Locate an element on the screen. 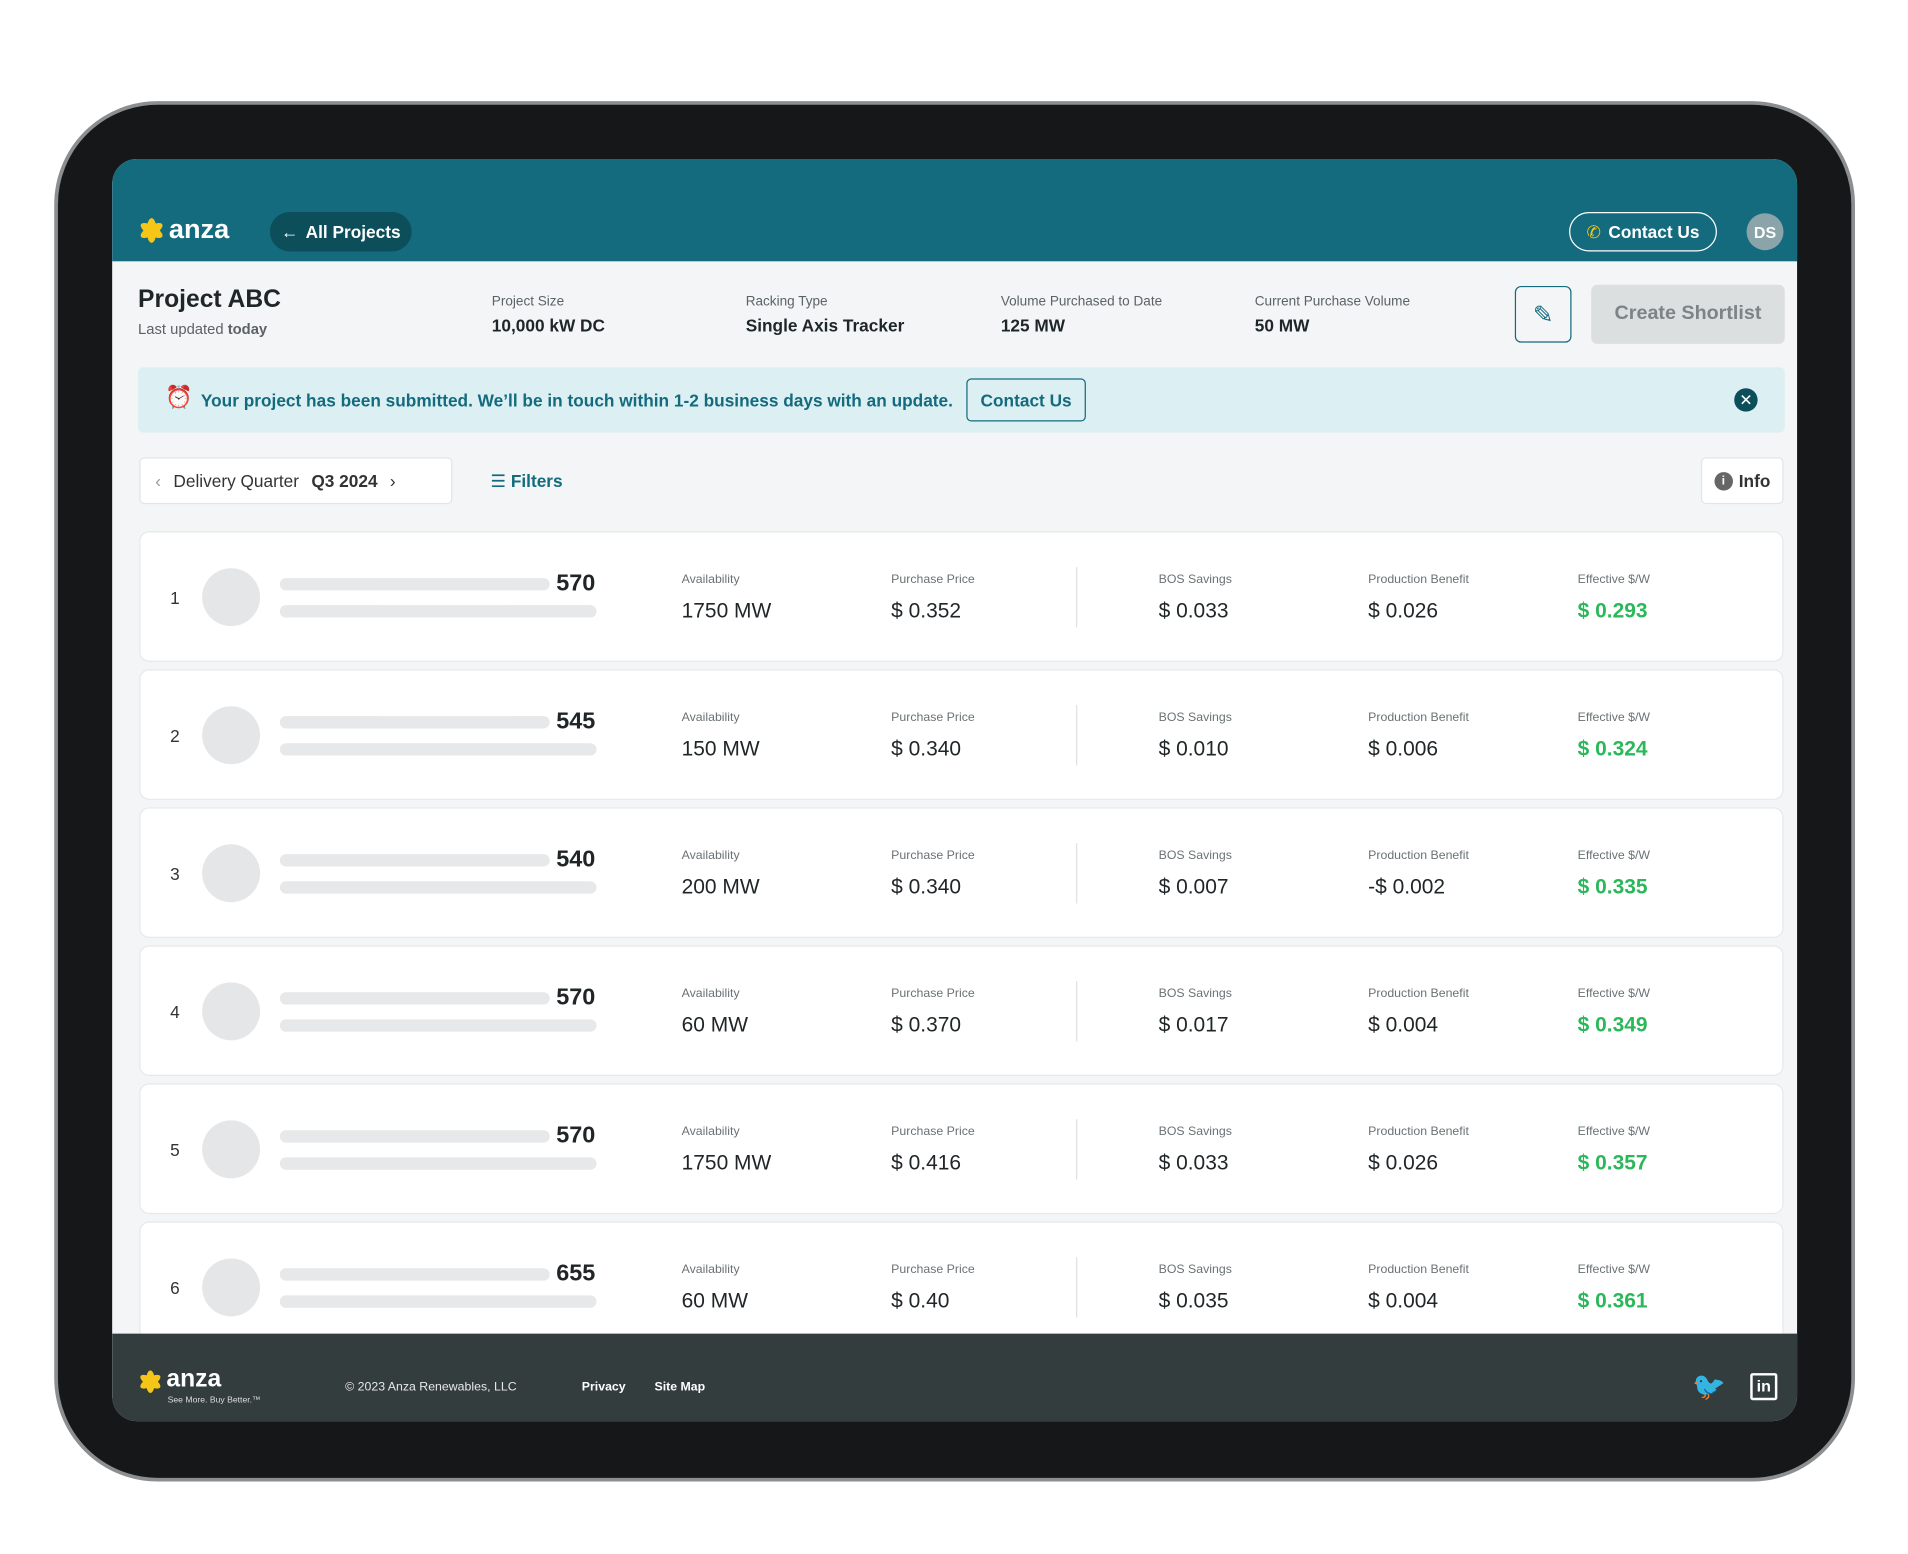  updated: Last updated today is located at coordinates (202, 328).